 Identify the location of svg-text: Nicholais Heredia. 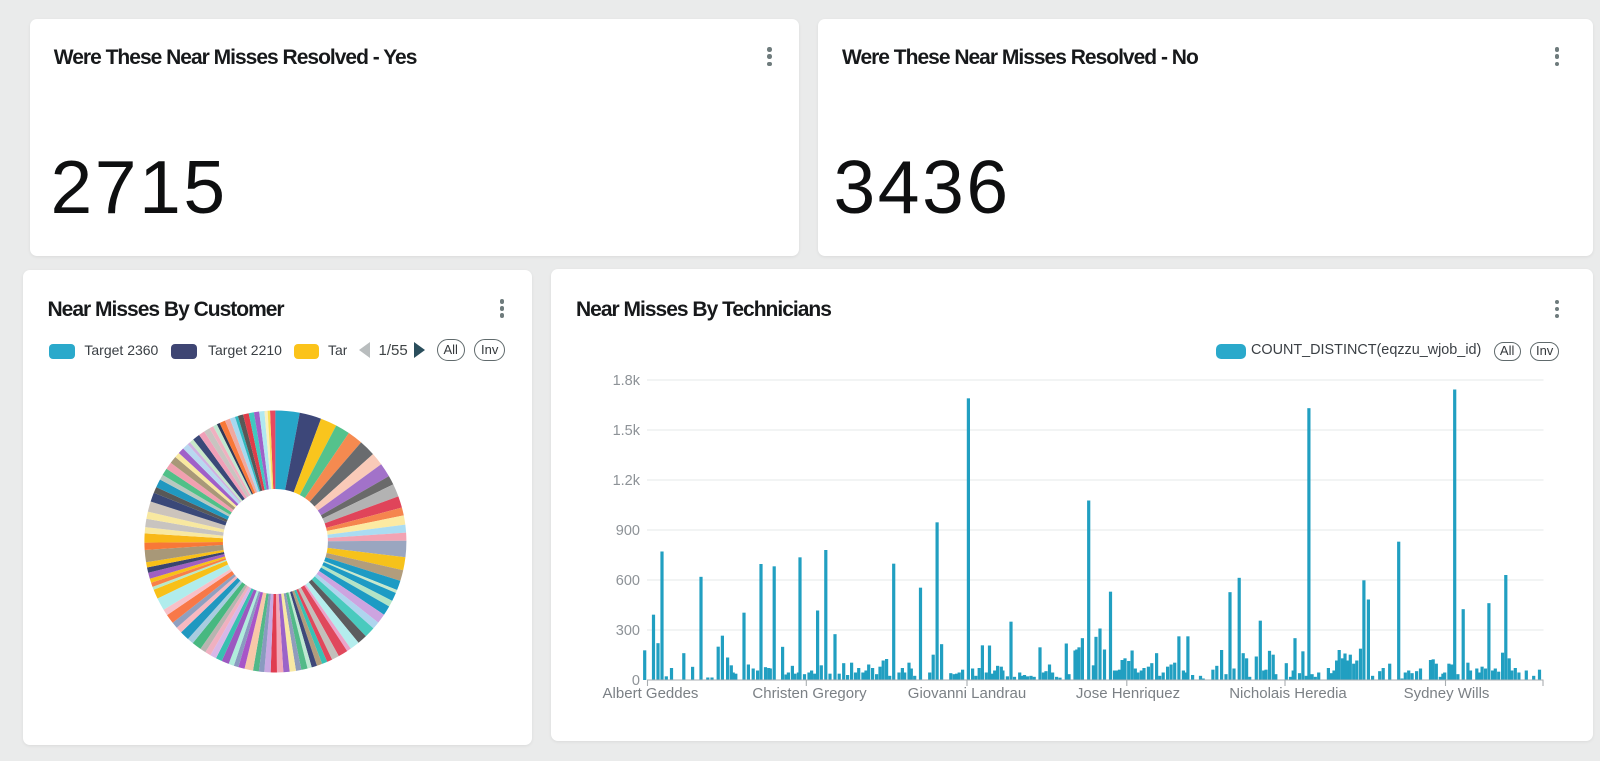
(1288, 693).